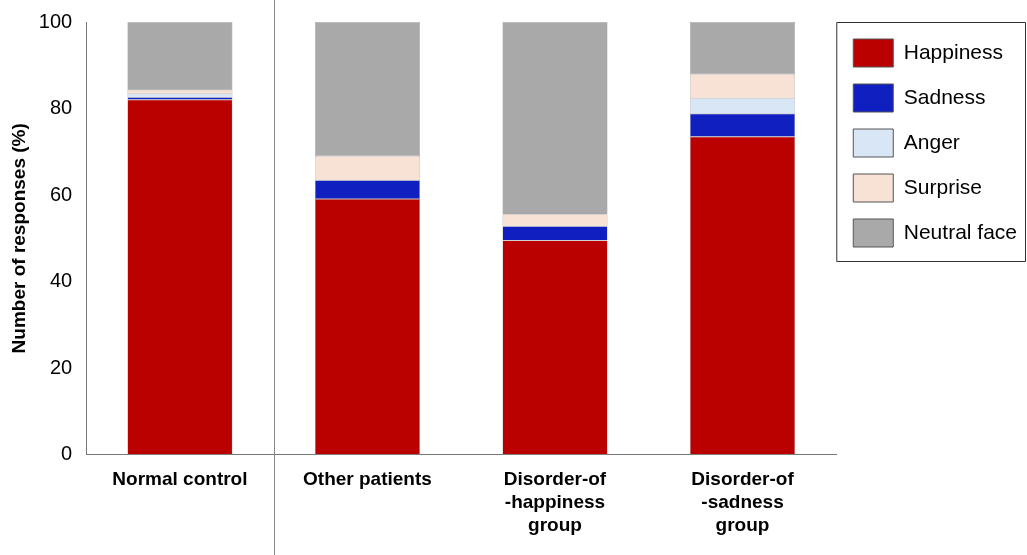 The width and height of the screenshot is (1027, 555). Describe the element at coordinates (61, 193) in the screenshot. I see `y-tick-label: 60` at that location.